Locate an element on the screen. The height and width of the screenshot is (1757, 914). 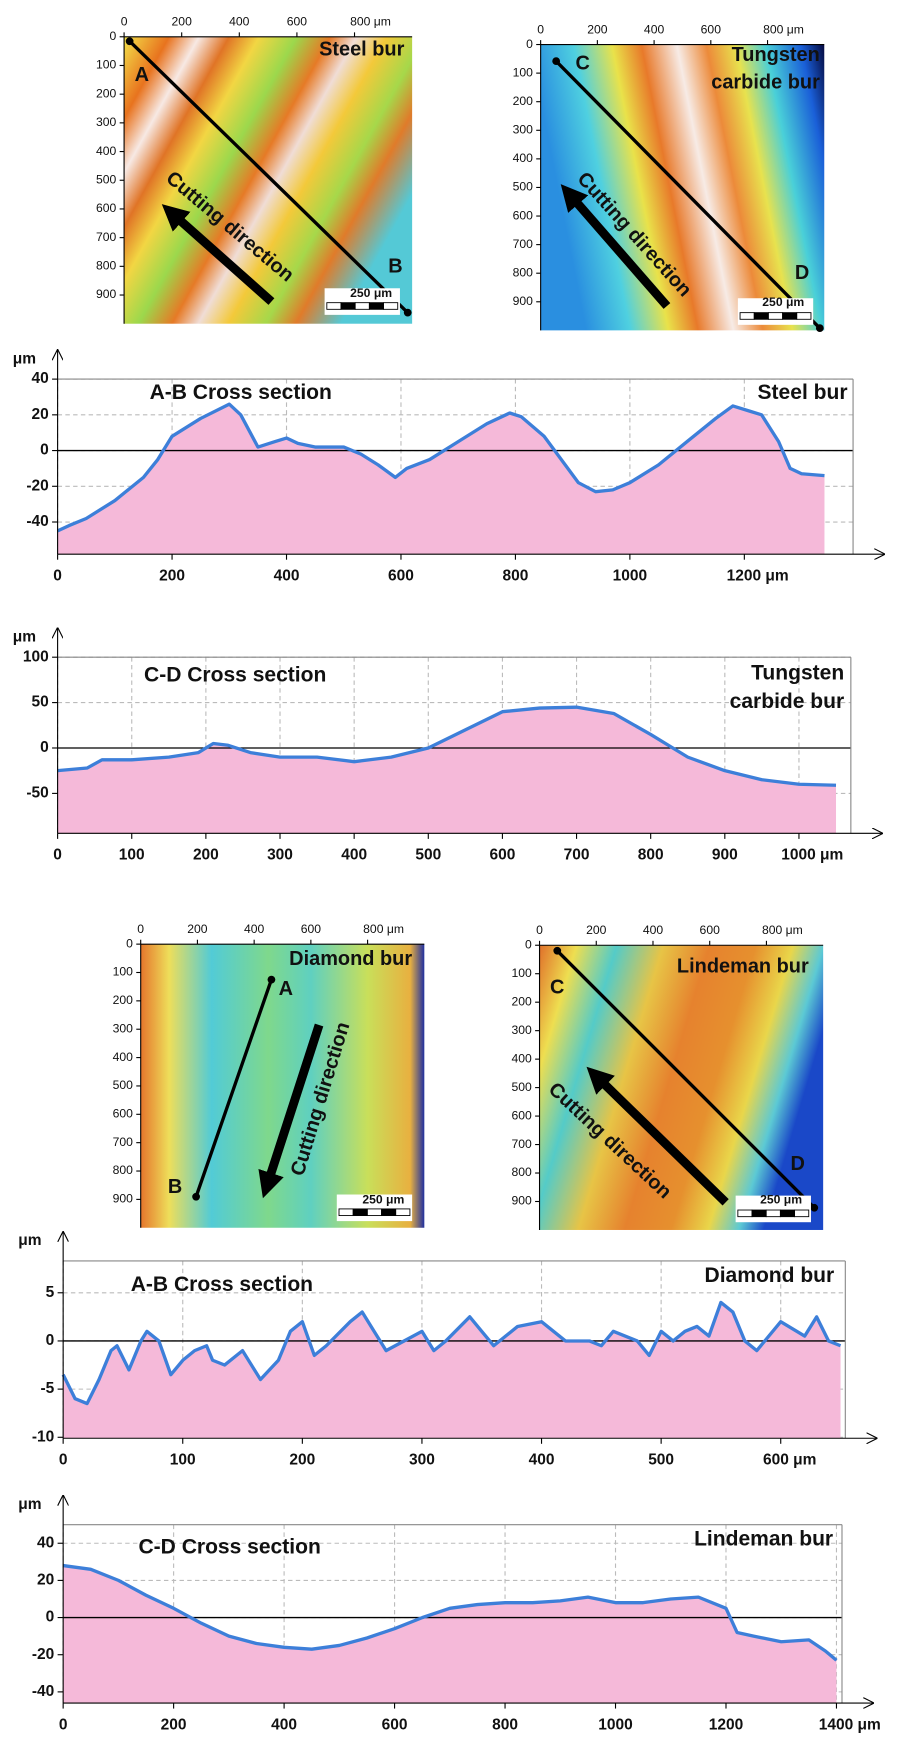
y-tick-label: 50 is located at coordinates (39, 702).